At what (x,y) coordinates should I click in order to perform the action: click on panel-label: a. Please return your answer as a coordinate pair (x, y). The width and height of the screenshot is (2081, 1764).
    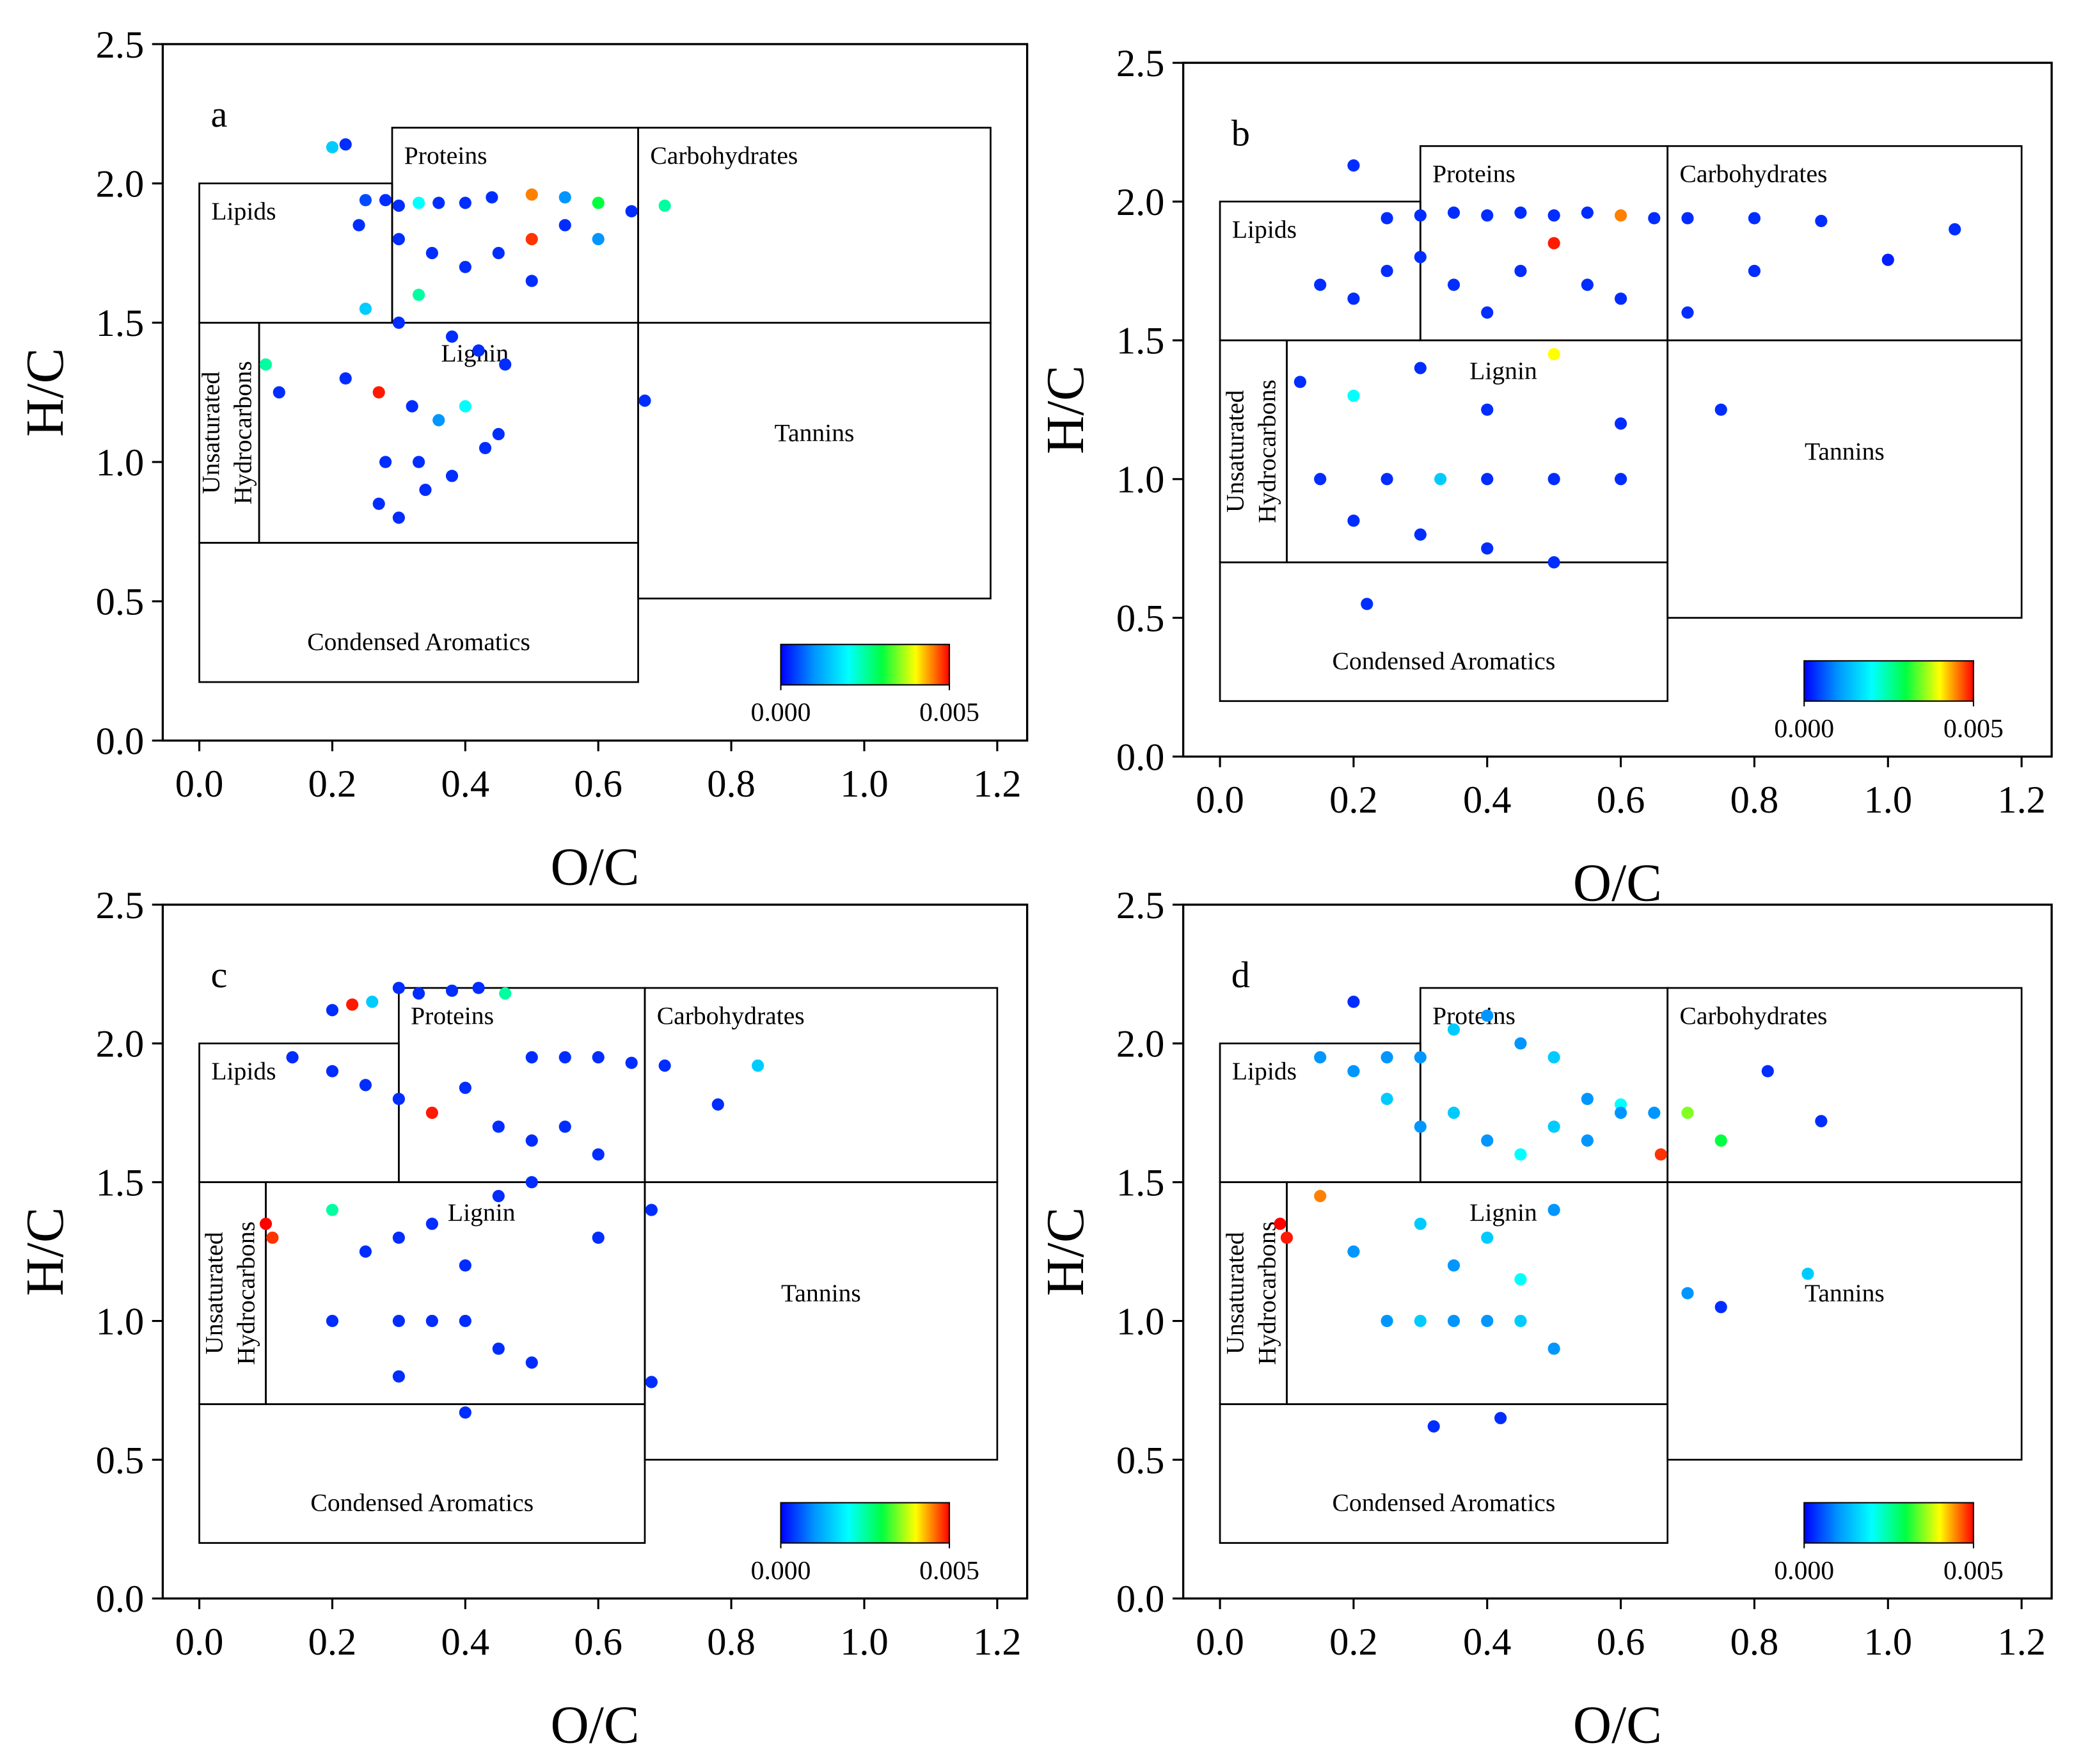
    Looking at the image, I should click on (219, 114).